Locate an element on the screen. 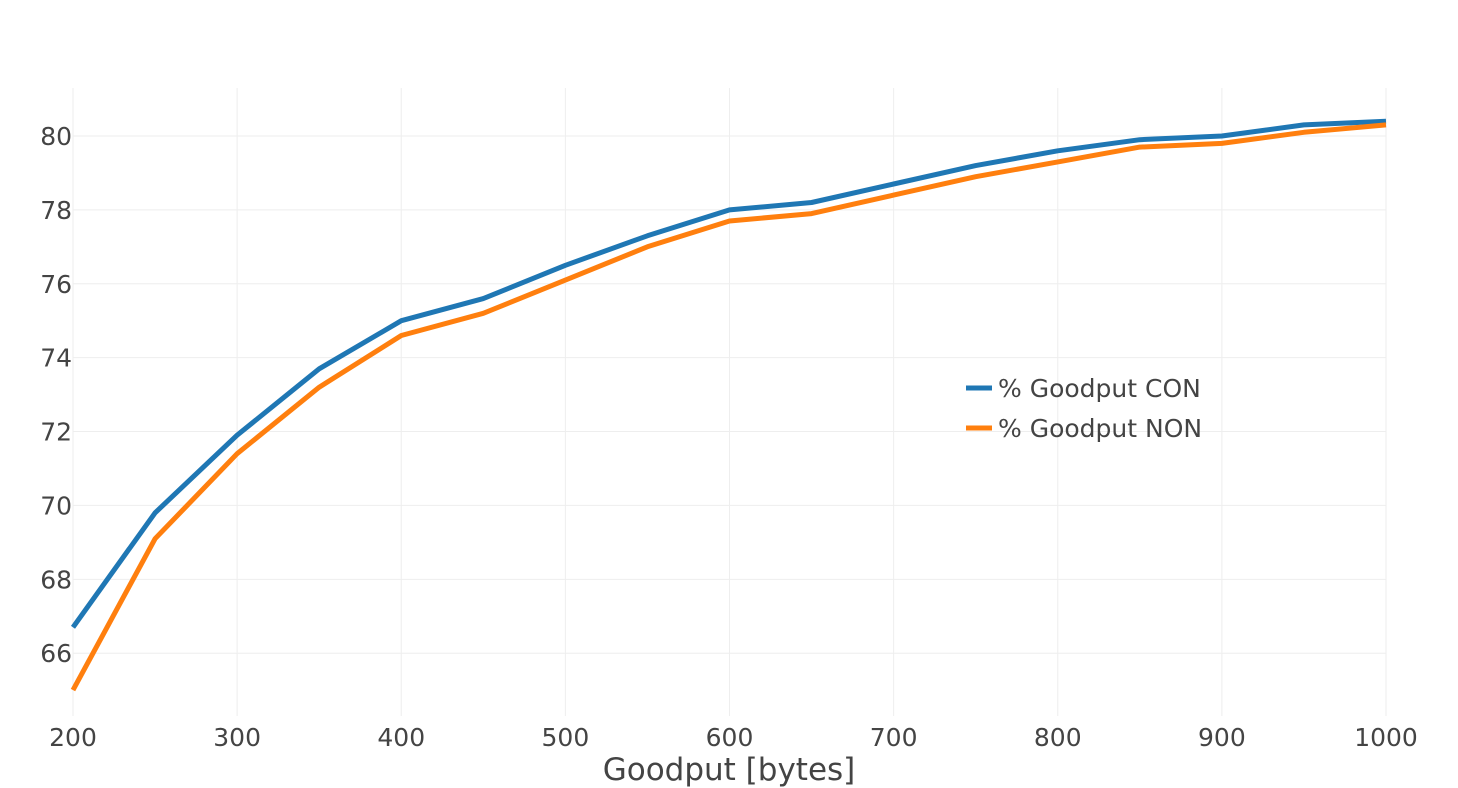 The image size is (1458, 788). y-tick-label: 74 is located at coordinates (56, 358).